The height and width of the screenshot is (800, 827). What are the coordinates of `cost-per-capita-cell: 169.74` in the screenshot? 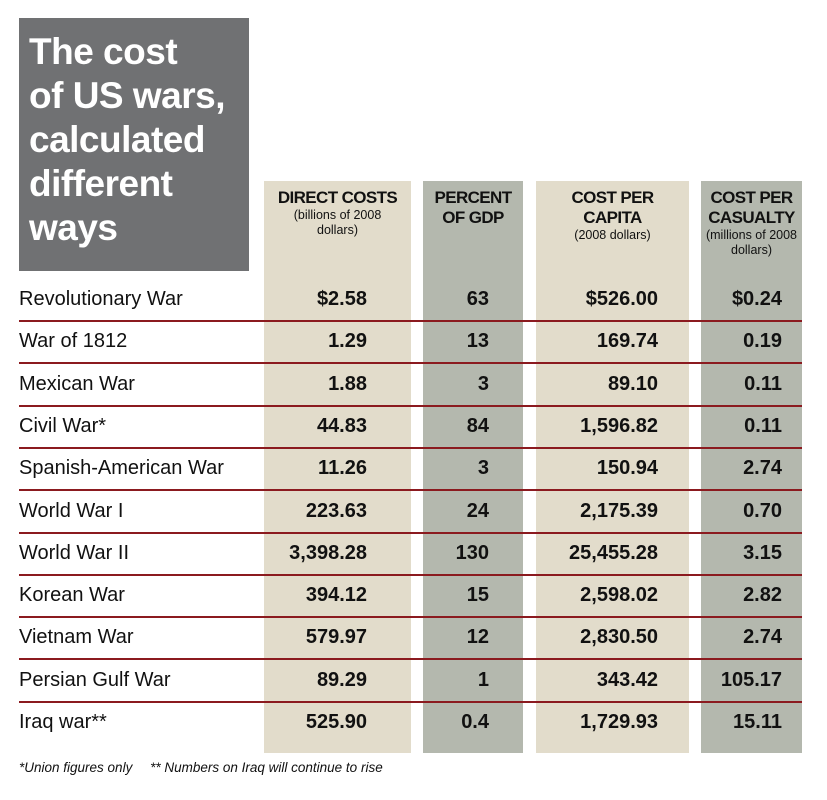 It's located at (627, 341).